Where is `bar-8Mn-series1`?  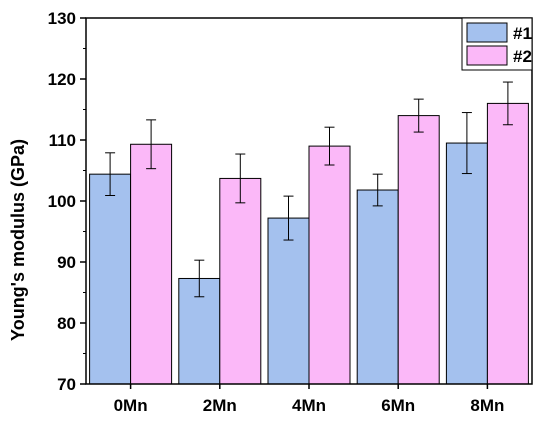
bar-8Mn-series1 is located at coordinates (466, 263).